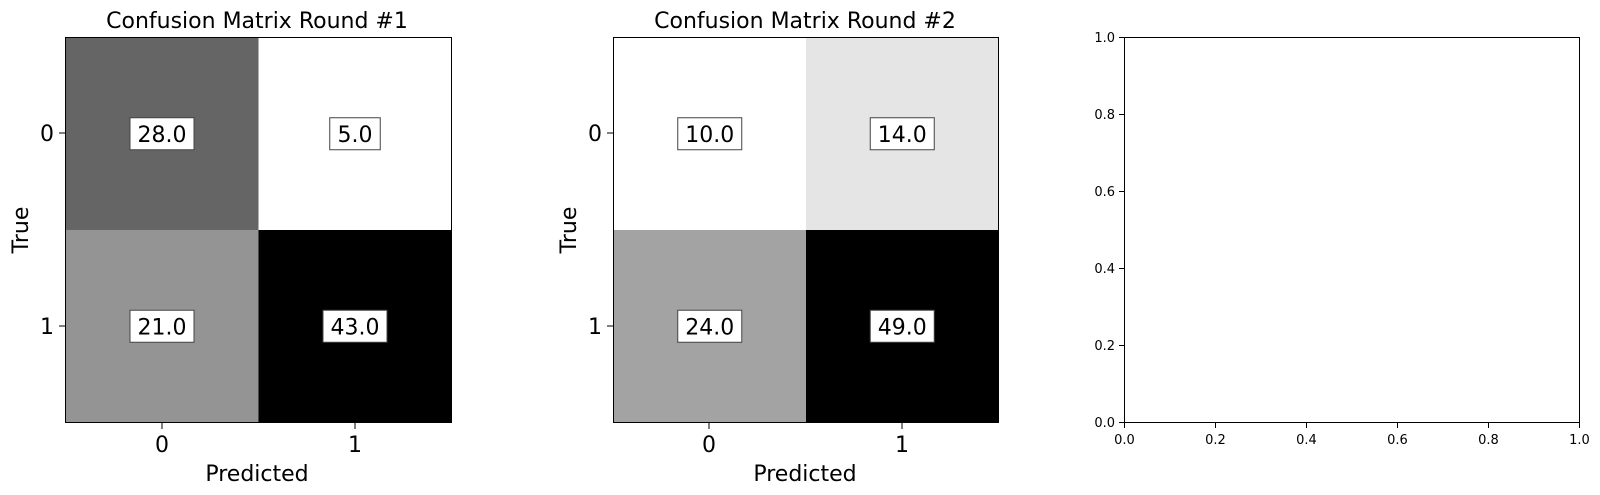 The image size is (1600, 495). Describe the element at coordinates (1104, 269) in the screenshot. I see `y-tick-label: 0.4` at that location.